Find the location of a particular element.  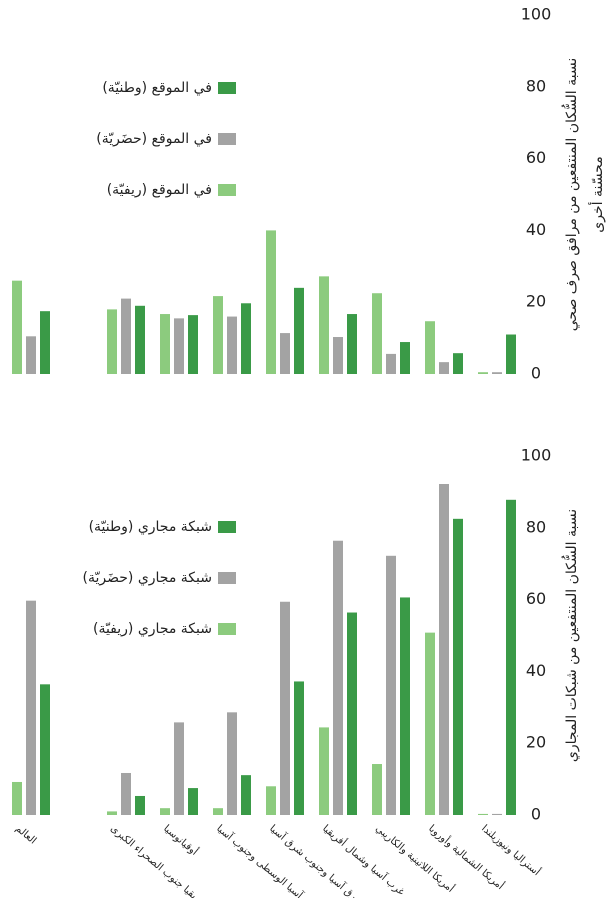

legend-label: شبكة مجاري (ريفيّة) is located at coordinates (152, 629).